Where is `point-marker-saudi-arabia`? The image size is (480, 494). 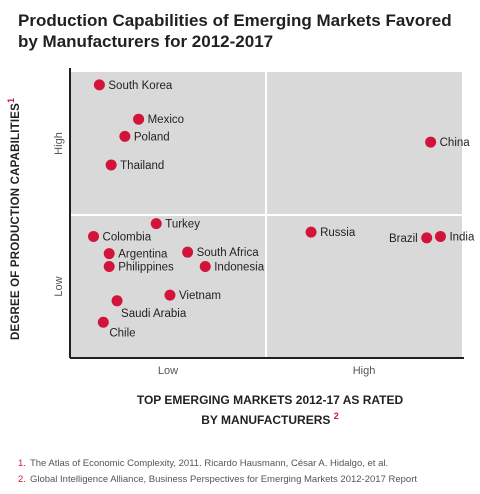 point-marker-saudi-arabia is located at coordinates (117, 301).